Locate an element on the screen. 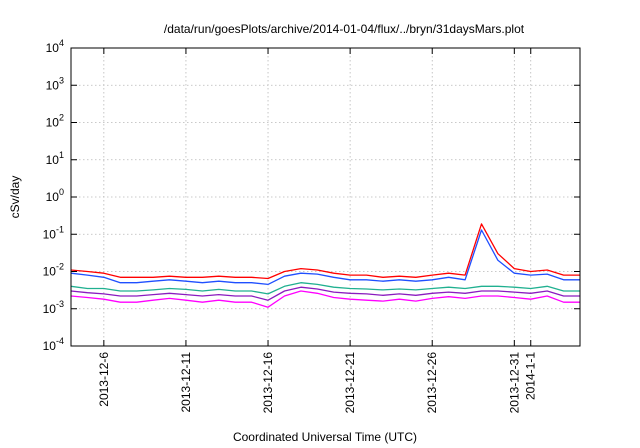  y-tick-label: 10⁻¹ is located at coordinates (53, 232).